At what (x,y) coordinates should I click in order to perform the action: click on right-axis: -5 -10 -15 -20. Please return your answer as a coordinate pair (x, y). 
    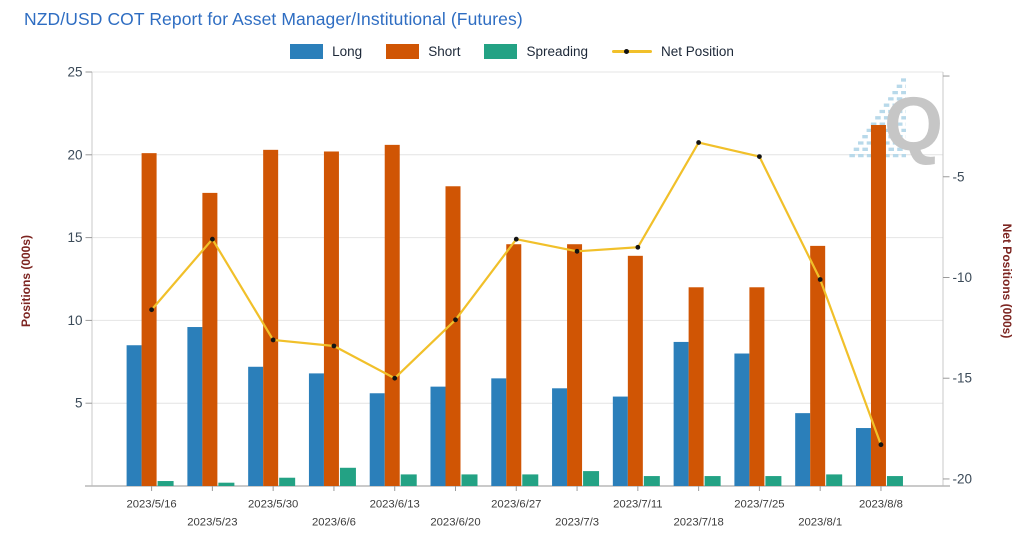
    Looking at the image, I should click on (958, 280).